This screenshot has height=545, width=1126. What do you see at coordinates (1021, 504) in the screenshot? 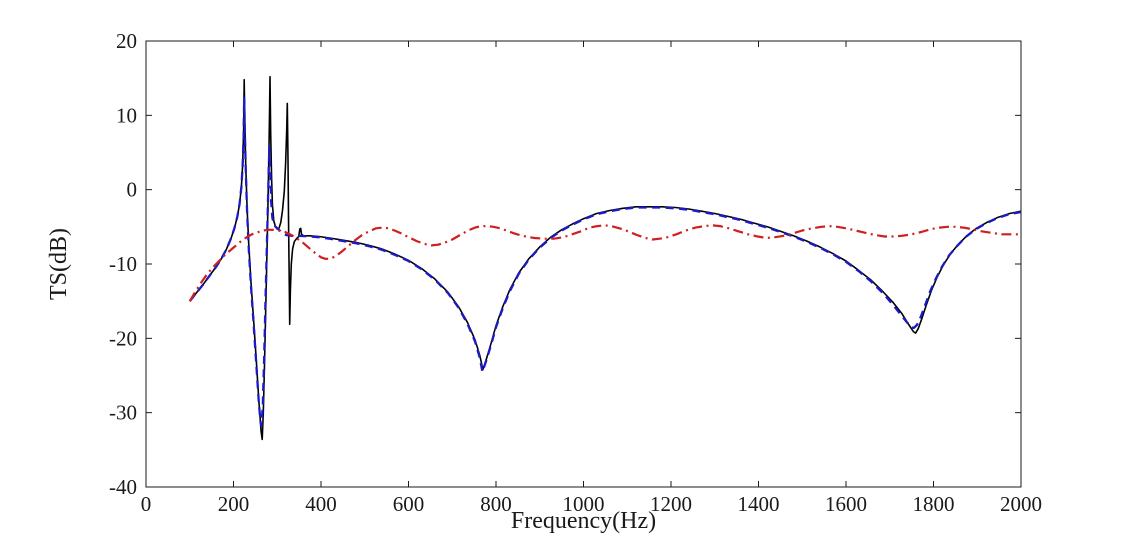
I see `x-tick-label: 2000` at bounding box center [1021, 504].